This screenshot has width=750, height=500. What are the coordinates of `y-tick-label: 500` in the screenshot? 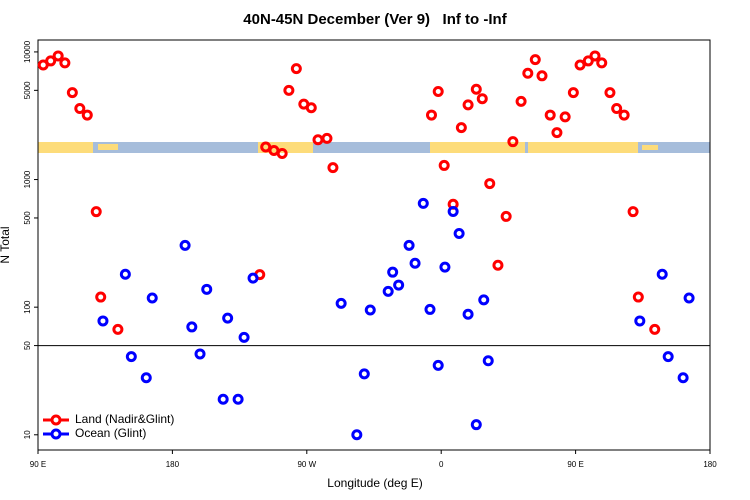 It's located at (27, 218).